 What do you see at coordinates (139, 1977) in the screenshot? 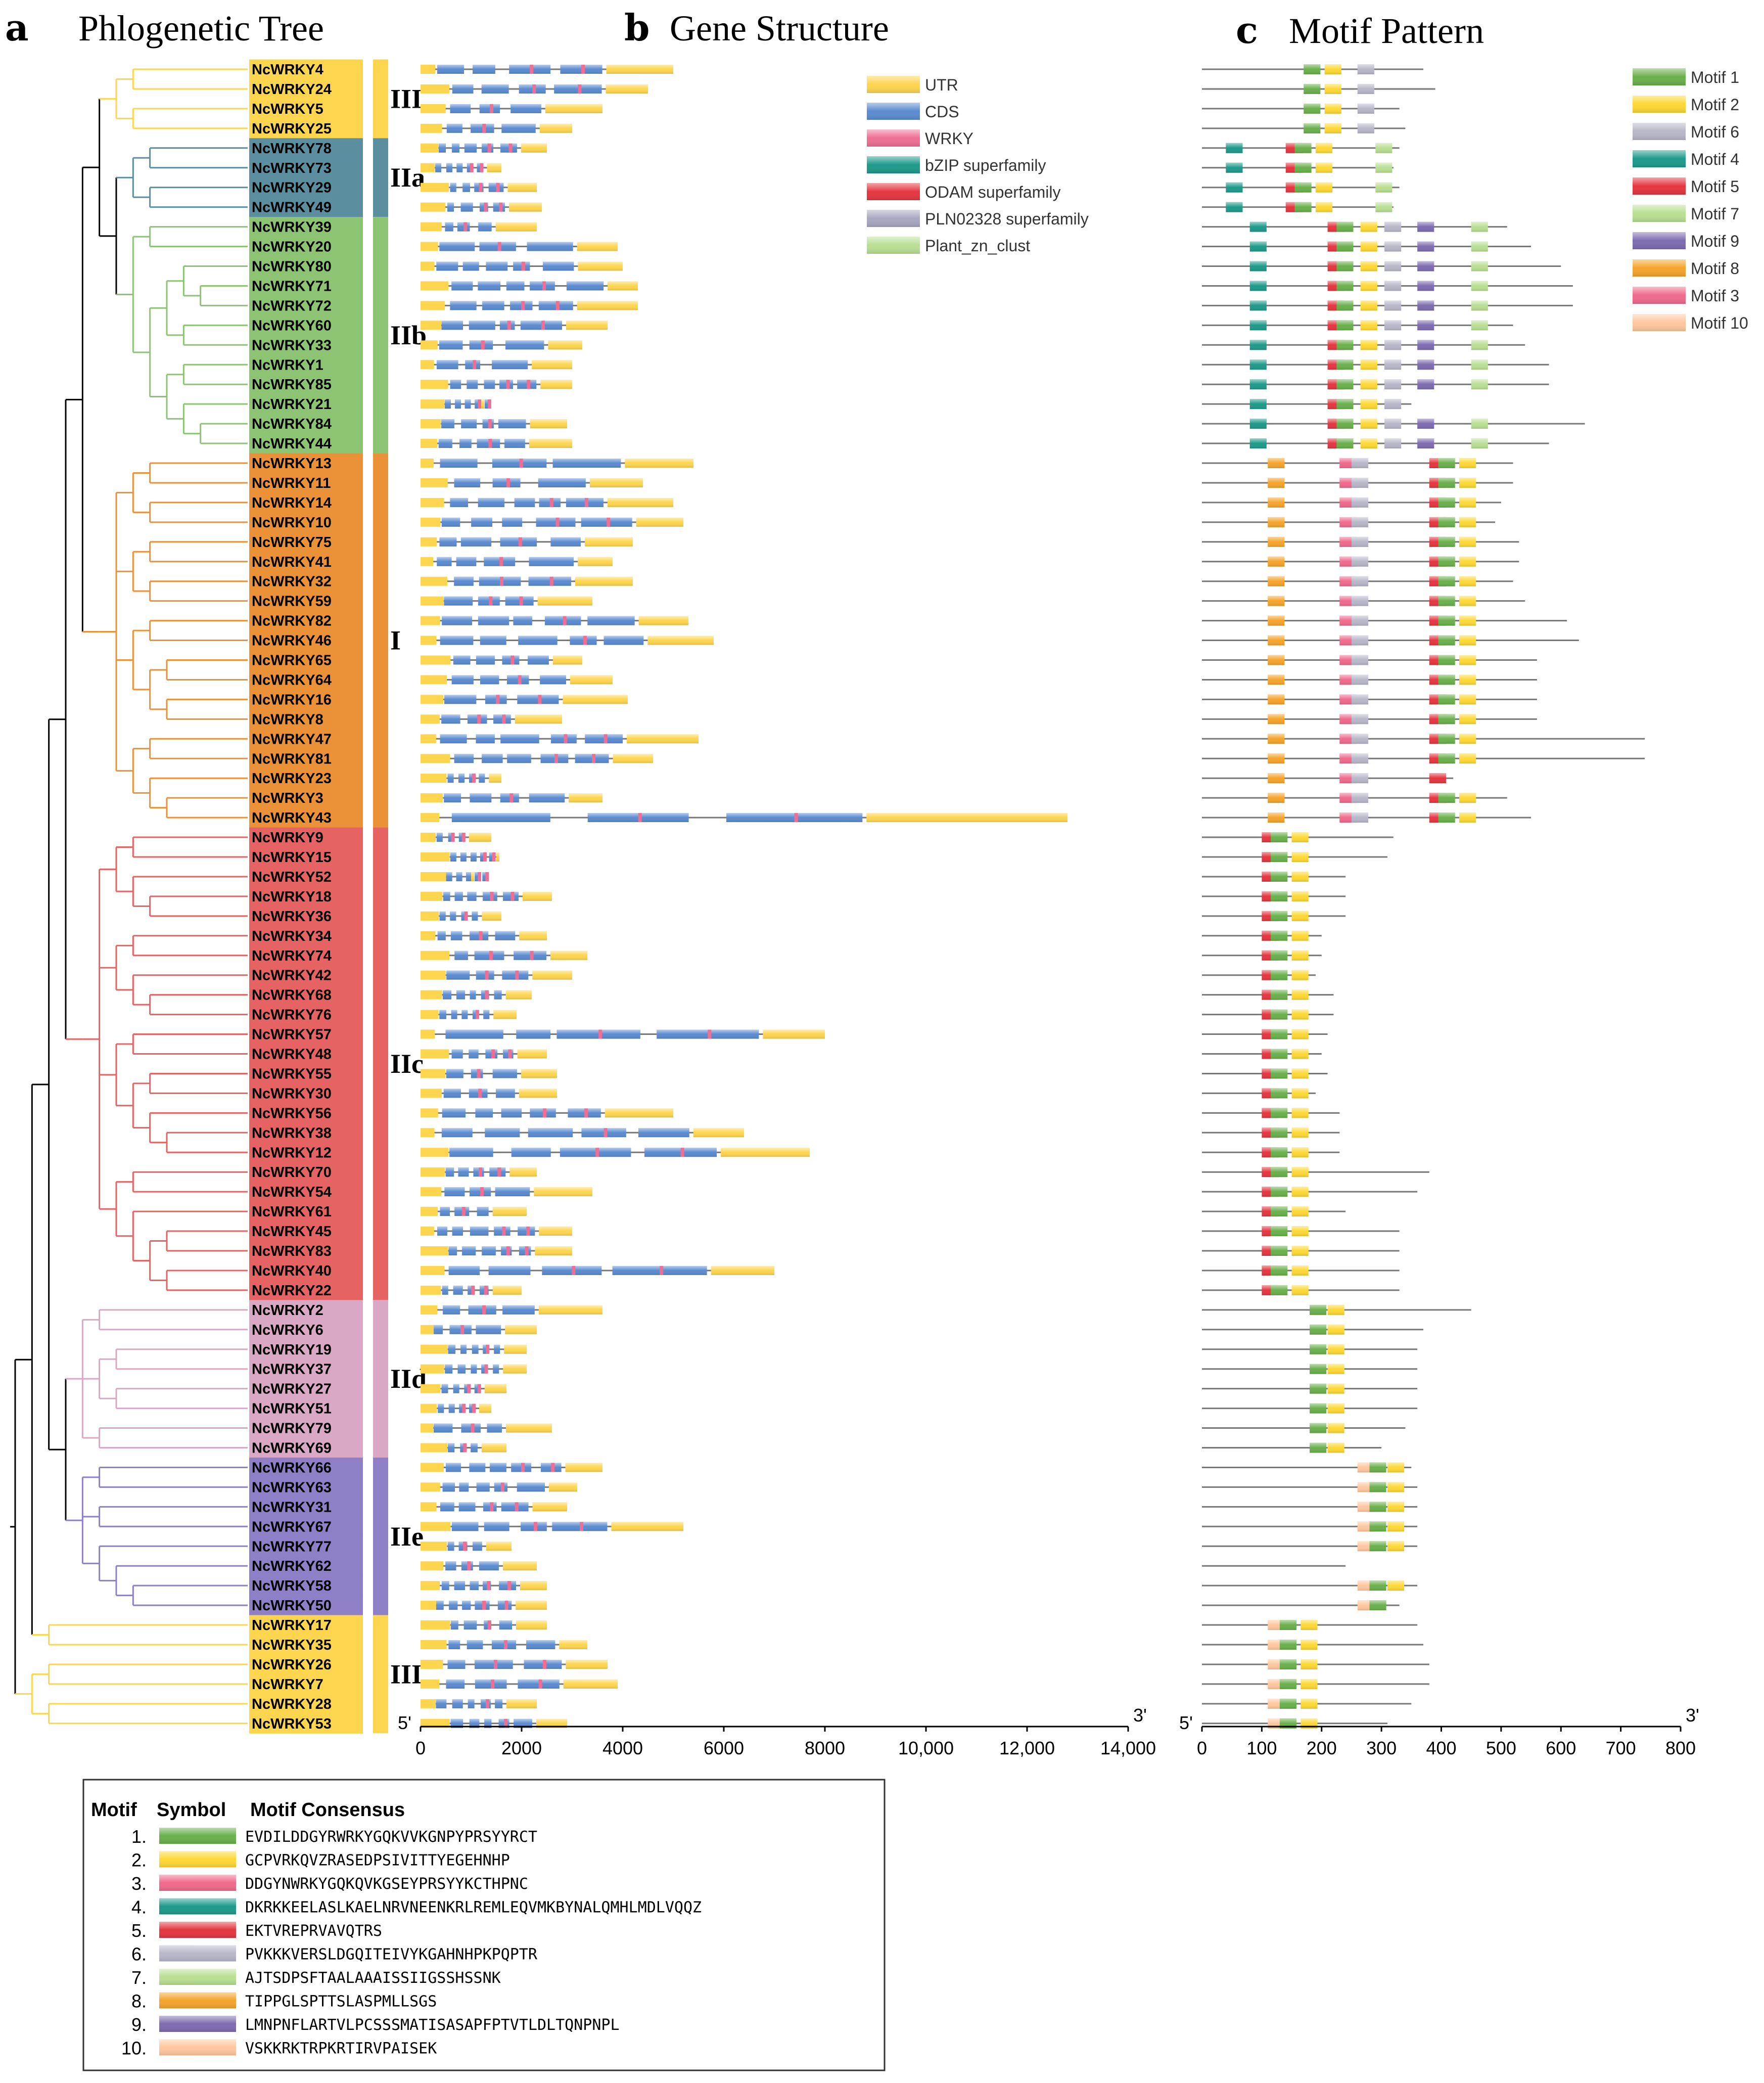
I see `table-motif-number: 7.` at bounding box center [139, 1977].